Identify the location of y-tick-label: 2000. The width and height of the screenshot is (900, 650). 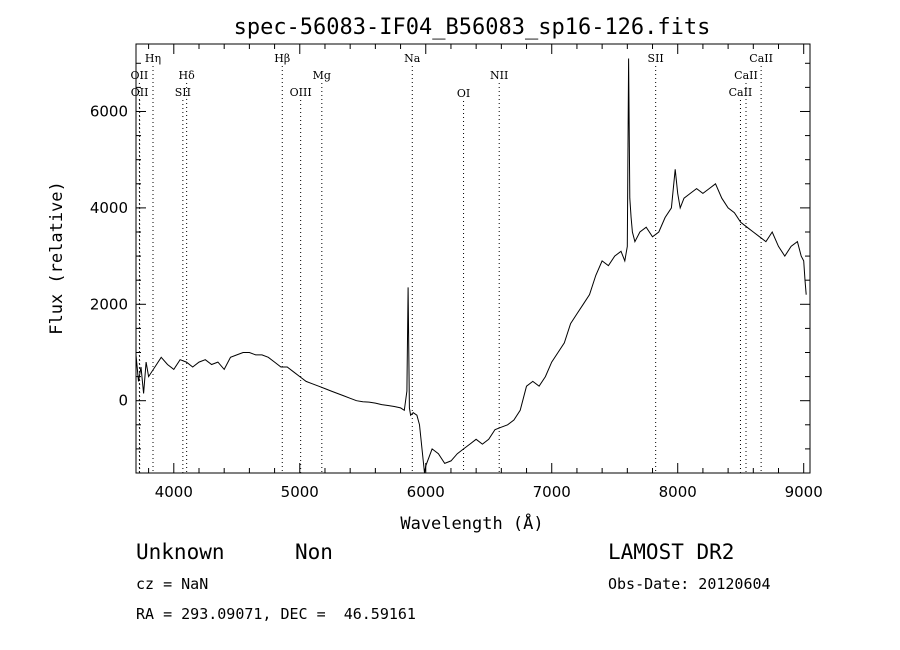
(109, 304).